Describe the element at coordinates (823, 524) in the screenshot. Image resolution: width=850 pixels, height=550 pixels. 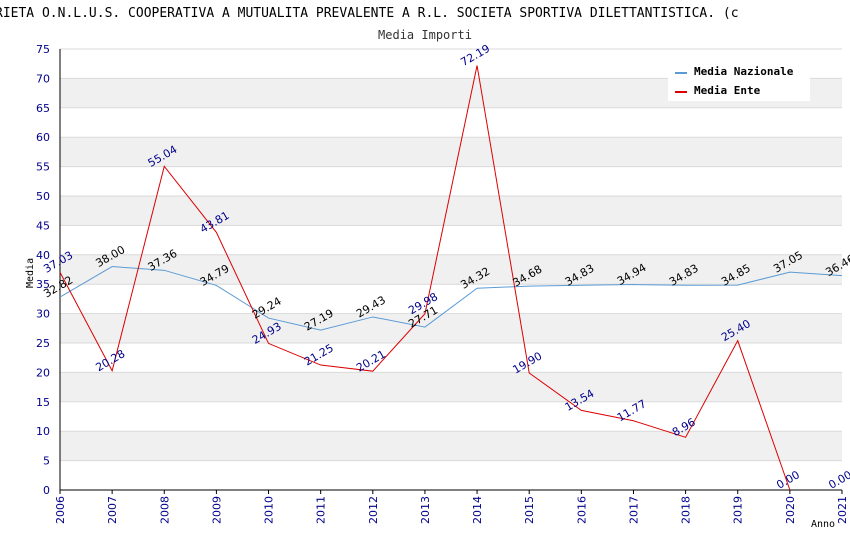
I see `x-axis-label: Anno` at that location.